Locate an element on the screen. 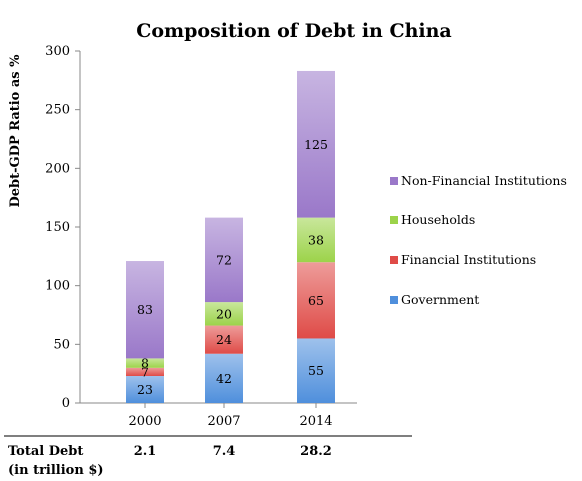  data-label: 23 is located at coordinates (145, 389).